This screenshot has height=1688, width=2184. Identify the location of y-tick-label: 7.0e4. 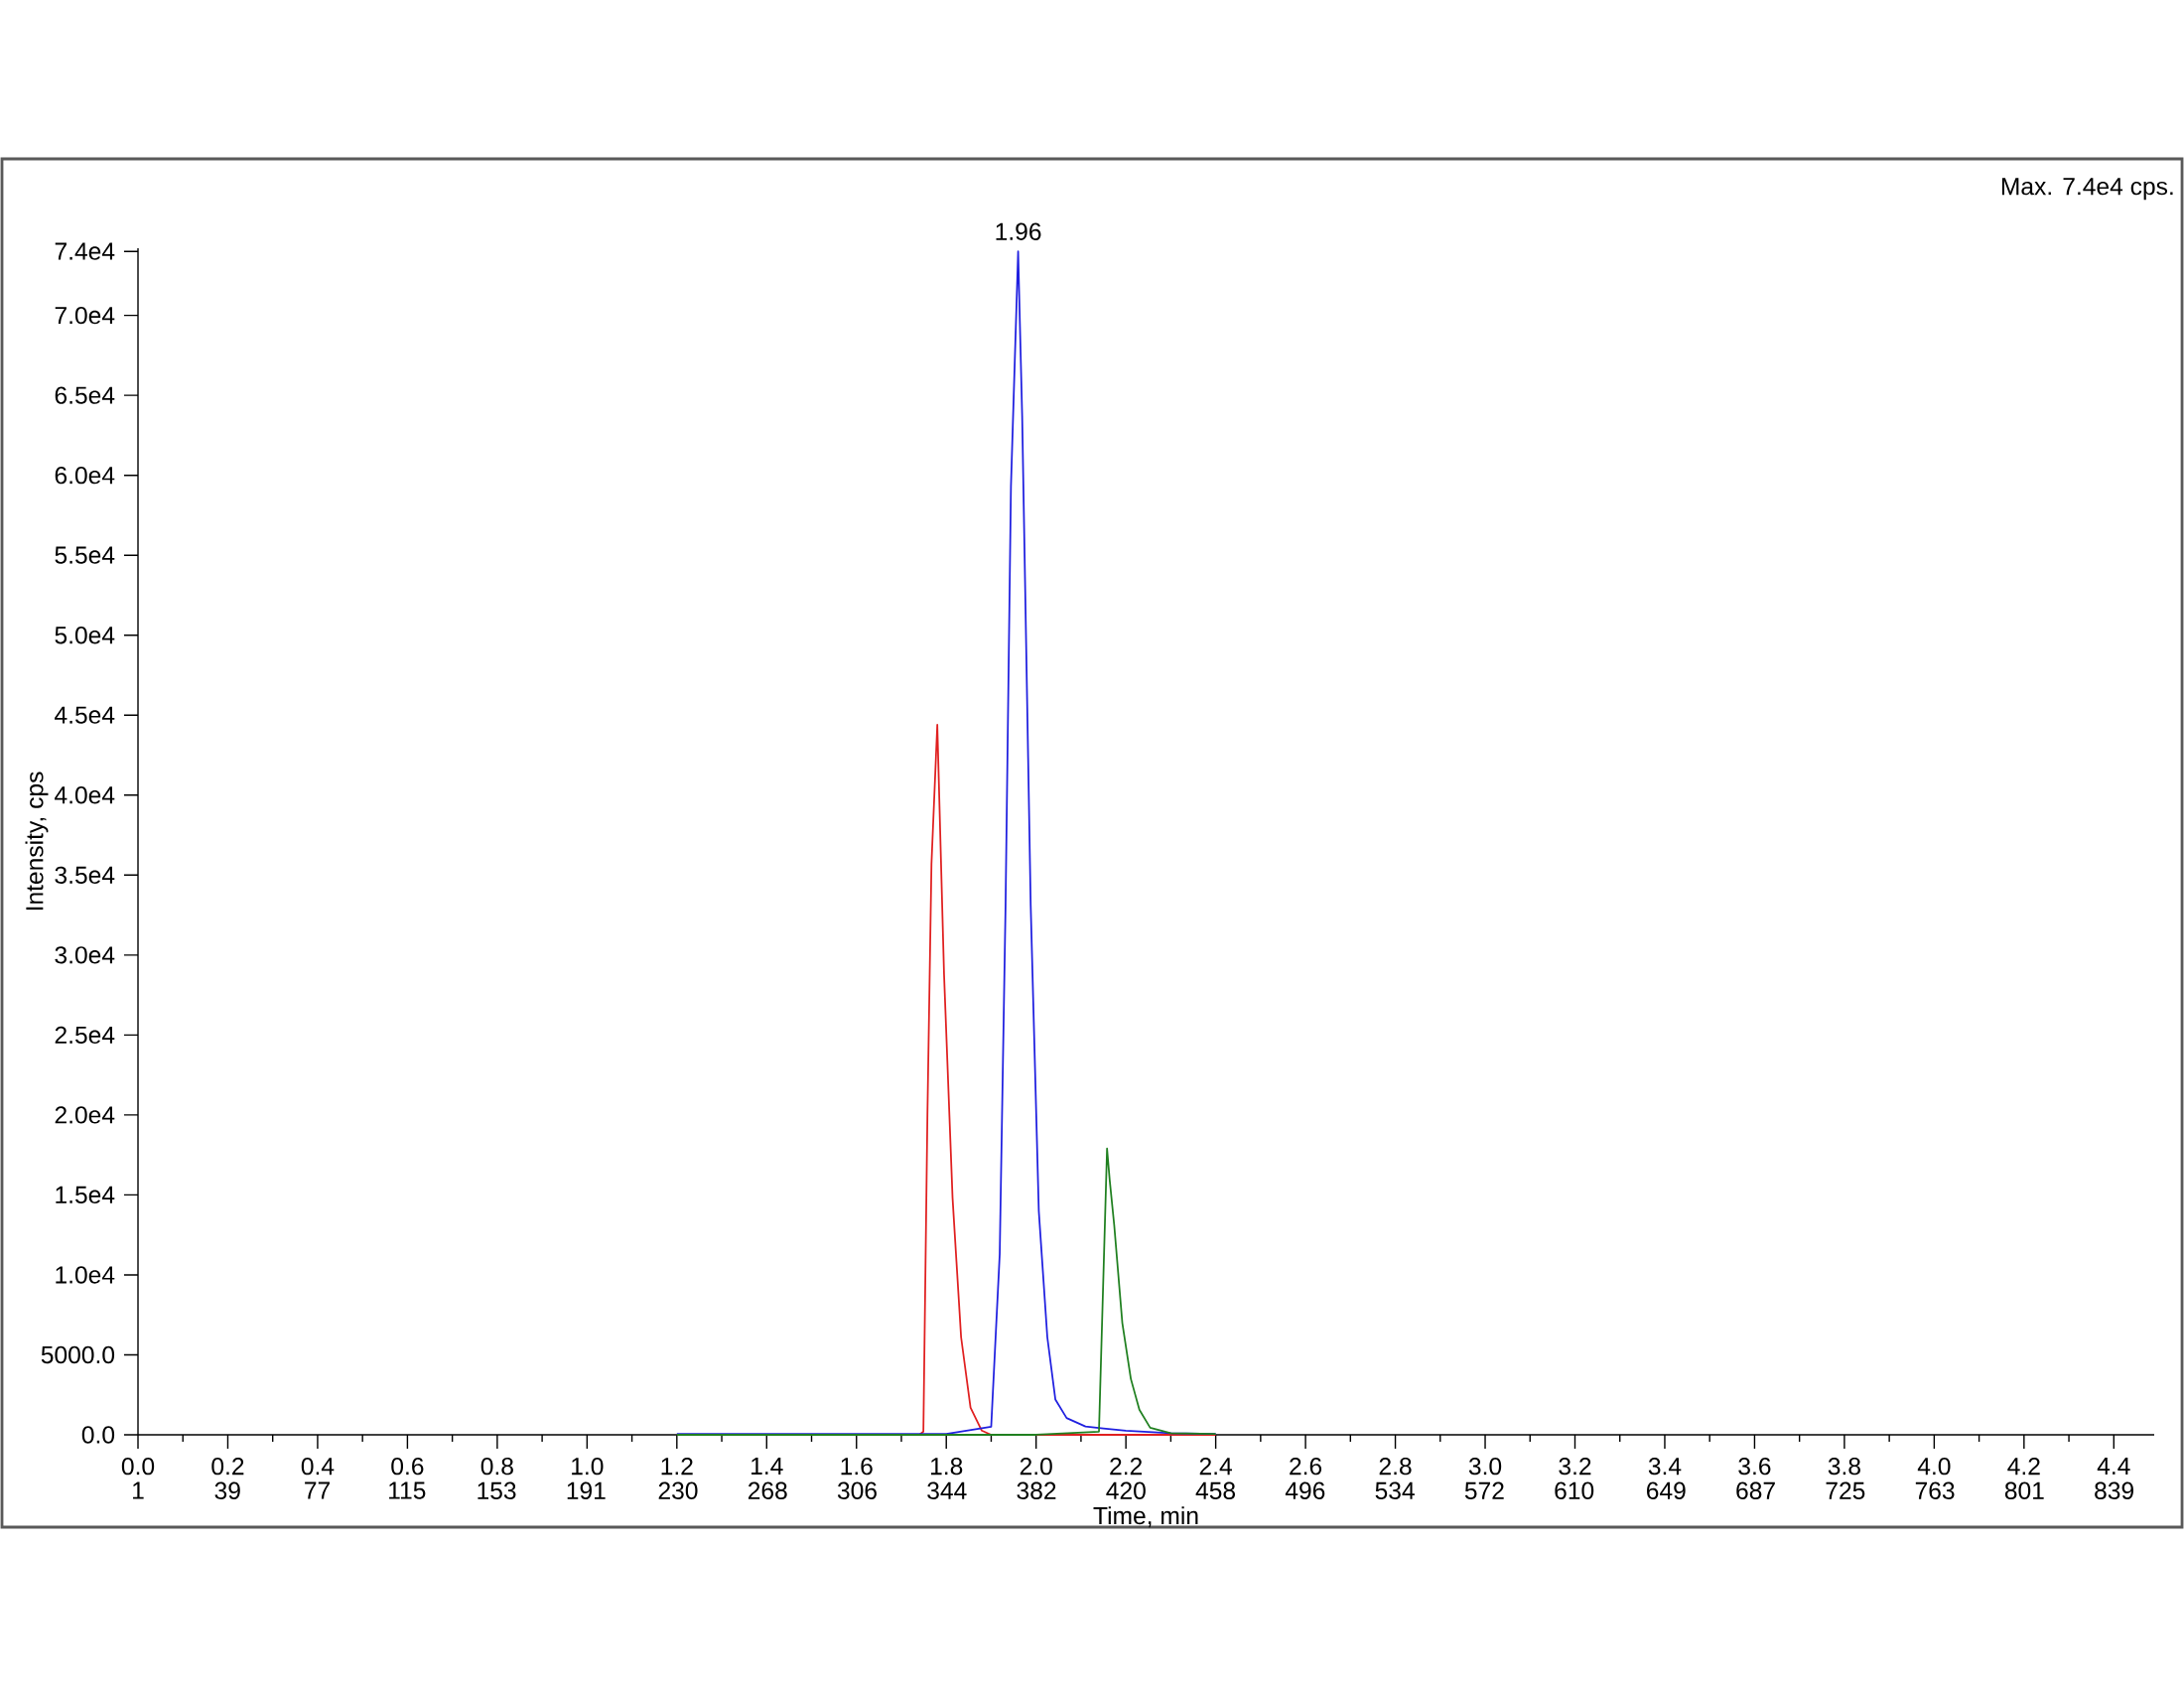
(85, 315).